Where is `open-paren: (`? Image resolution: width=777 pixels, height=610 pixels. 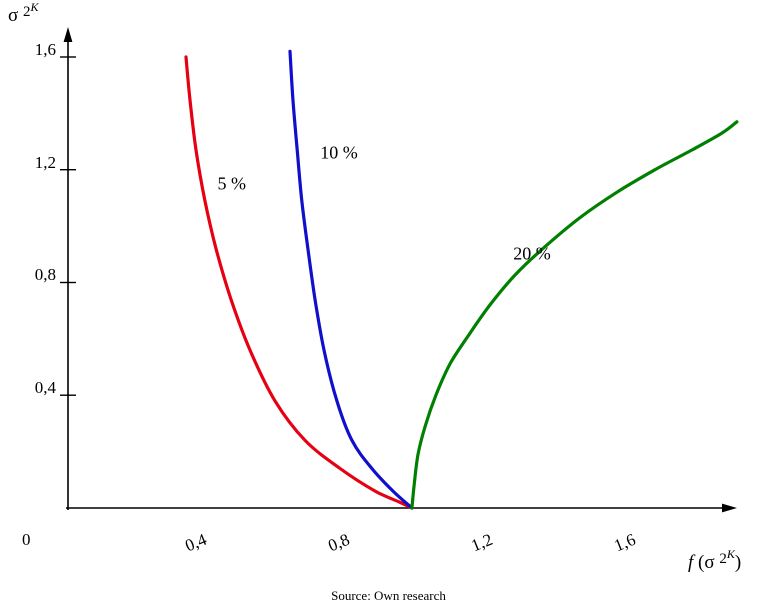
open-paren: ( is located at coordinates (701, 562).